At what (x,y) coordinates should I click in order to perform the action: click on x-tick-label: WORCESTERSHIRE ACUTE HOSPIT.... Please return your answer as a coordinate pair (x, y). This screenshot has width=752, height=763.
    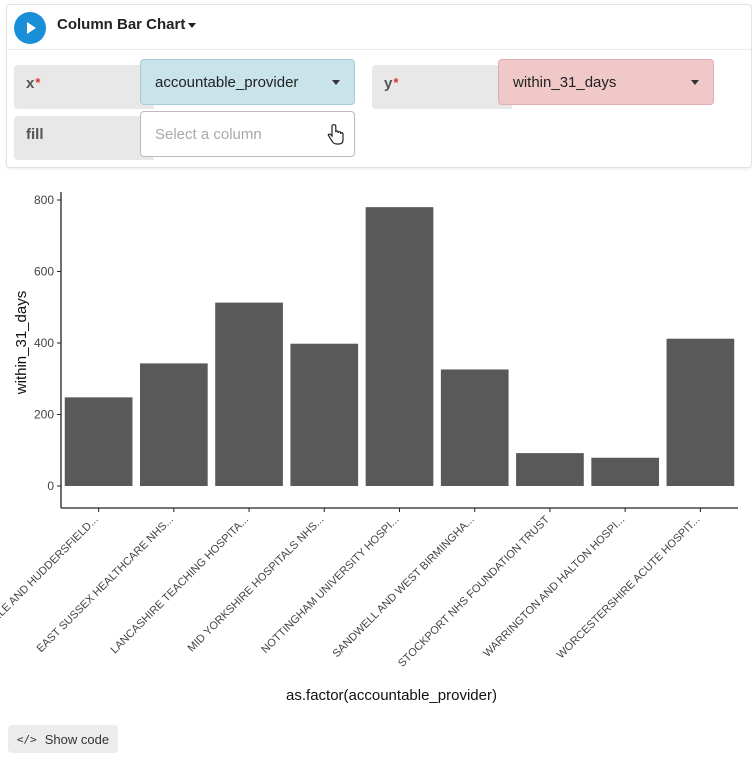
    Looking at the image, I should click on (629, 588).